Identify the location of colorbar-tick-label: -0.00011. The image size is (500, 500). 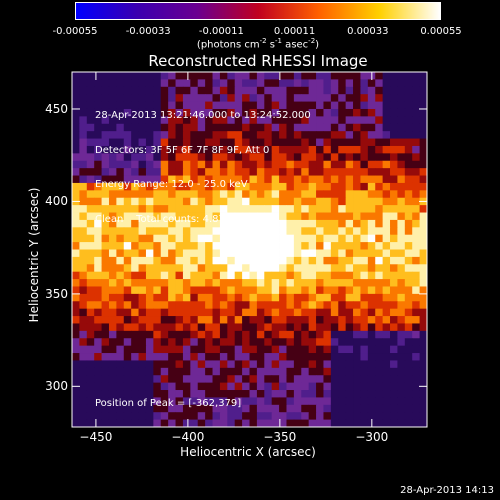
(221, 31).